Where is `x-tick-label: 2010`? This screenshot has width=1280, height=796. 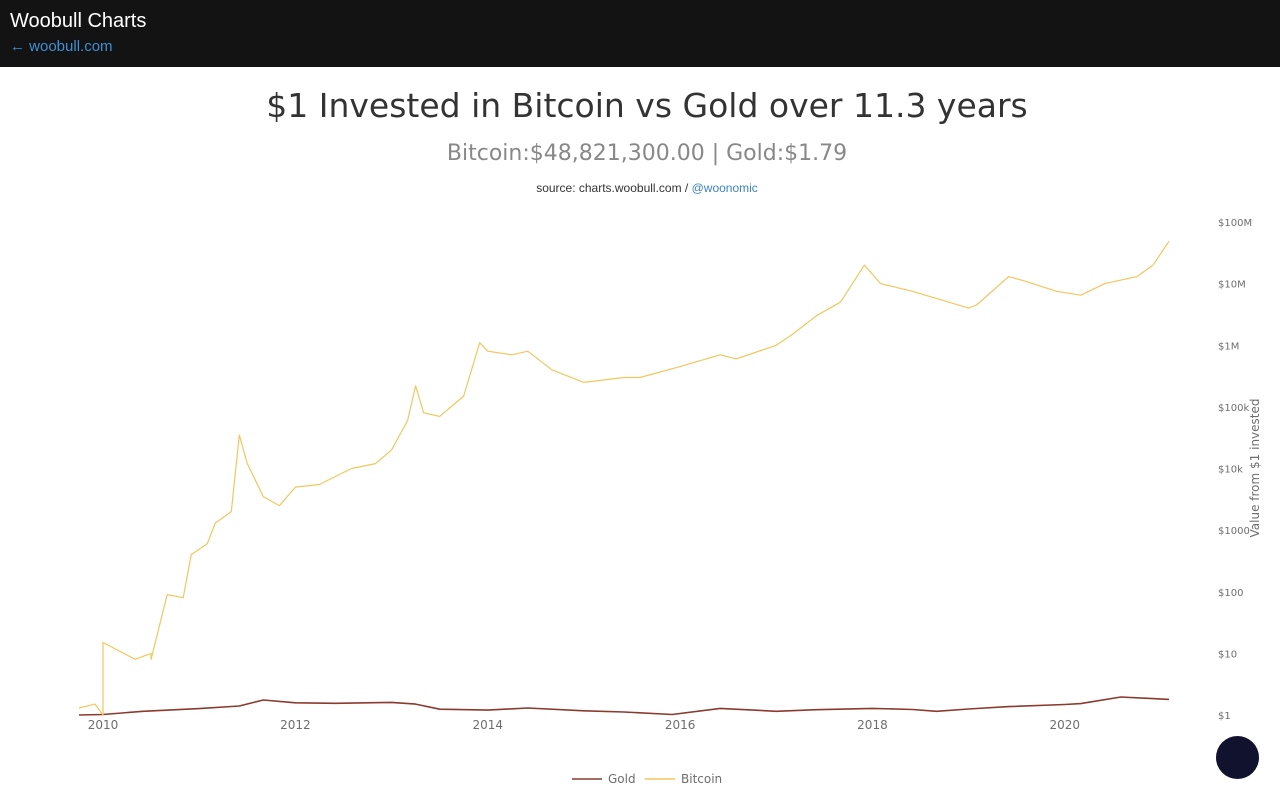 x-tick-label: 2010 is located at coordinates (103, 725).